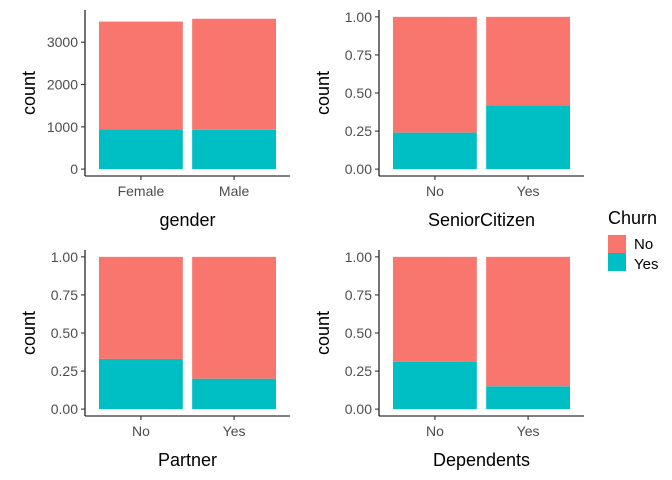 Image resolution: width=672 pixels, height=480 pixels. I want to click on legend-title: Churn, so click(632, 218).